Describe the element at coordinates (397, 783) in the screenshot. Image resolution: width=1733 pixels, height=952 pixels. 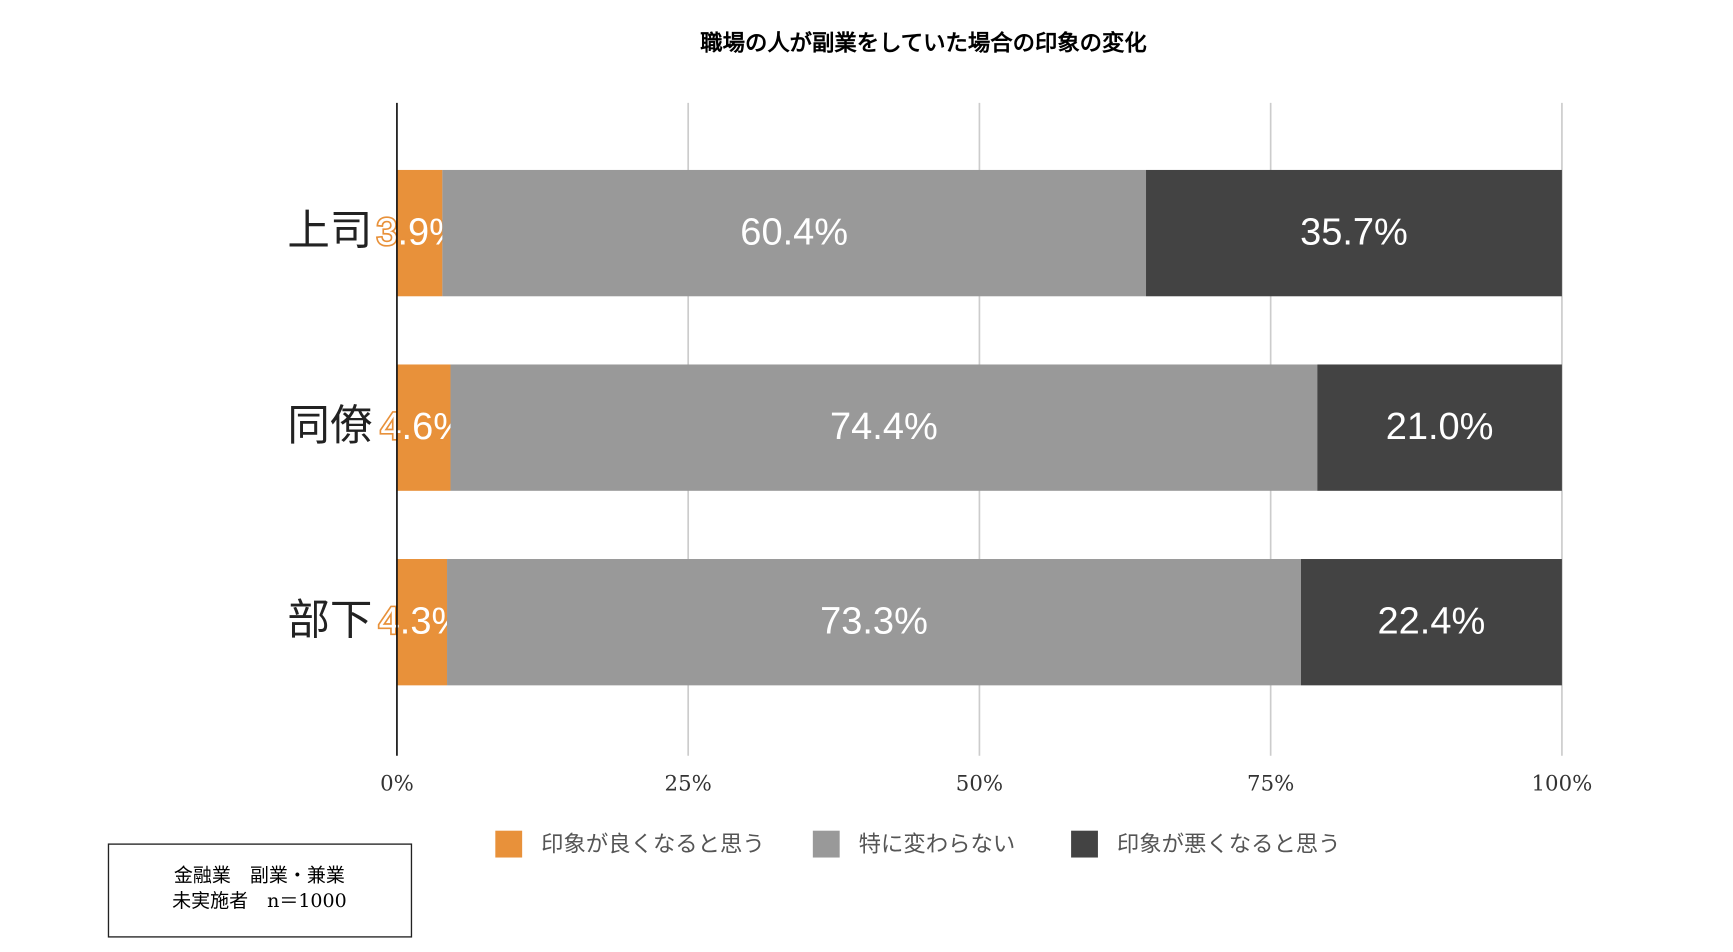
I see `x-tick-label: 0%` at that location.